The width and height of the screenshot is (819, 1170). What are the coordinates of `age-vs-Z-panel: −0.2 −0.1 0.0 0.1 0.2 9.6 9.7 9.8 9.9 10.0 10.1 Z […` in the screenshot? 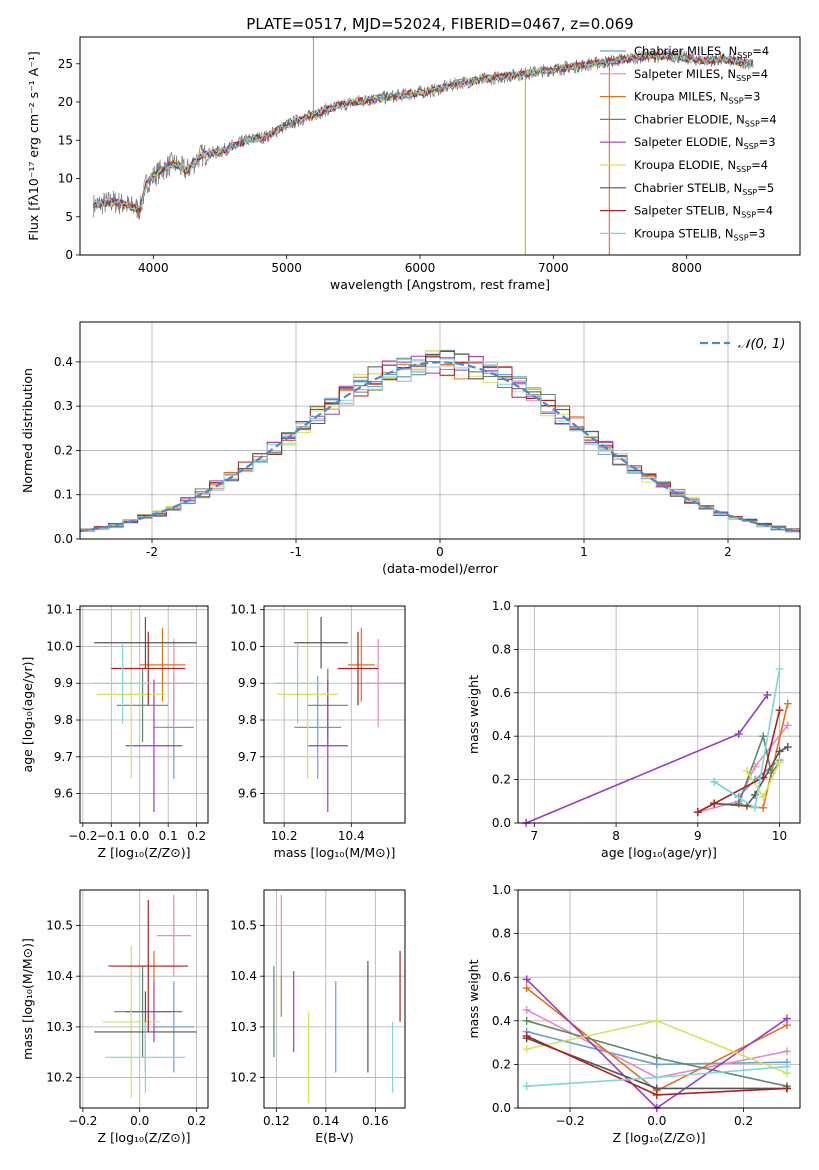 It's located at (114, 731).